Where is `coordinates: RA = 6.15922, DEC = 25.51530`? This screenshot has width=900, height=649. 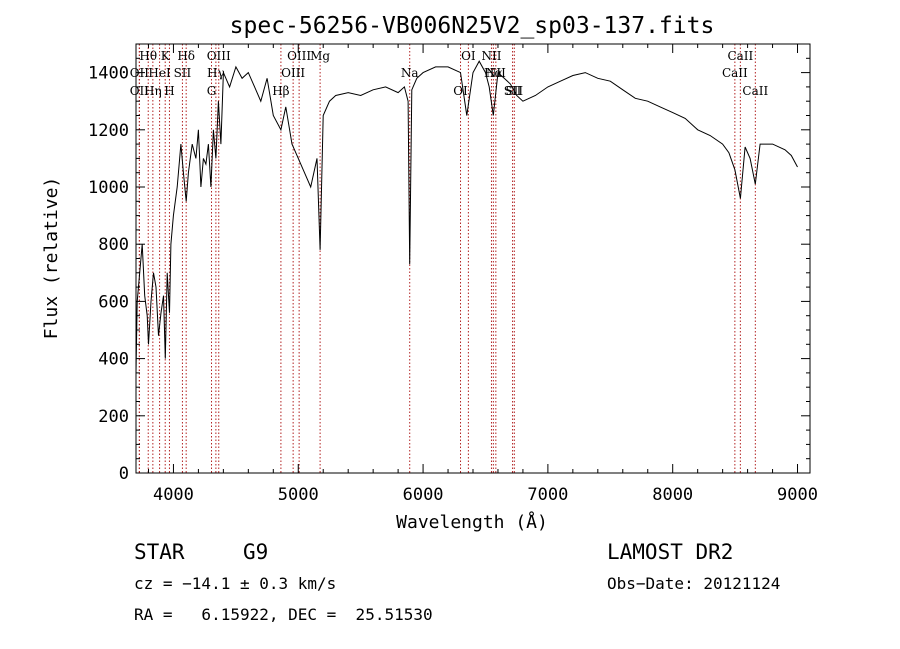
coordinates: RA = 6.15922, DEC = 25.51530 is located at coordinates (283, 614).